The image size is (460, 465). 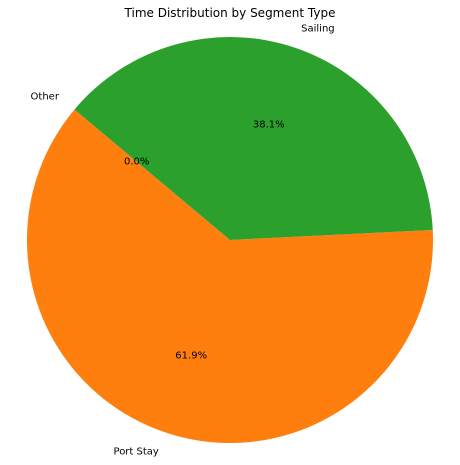 What do you see at coordinates (136, 162) in the screenshot?
I see `slice-pct-other: 0.0%` at bounding box center [136, 162].